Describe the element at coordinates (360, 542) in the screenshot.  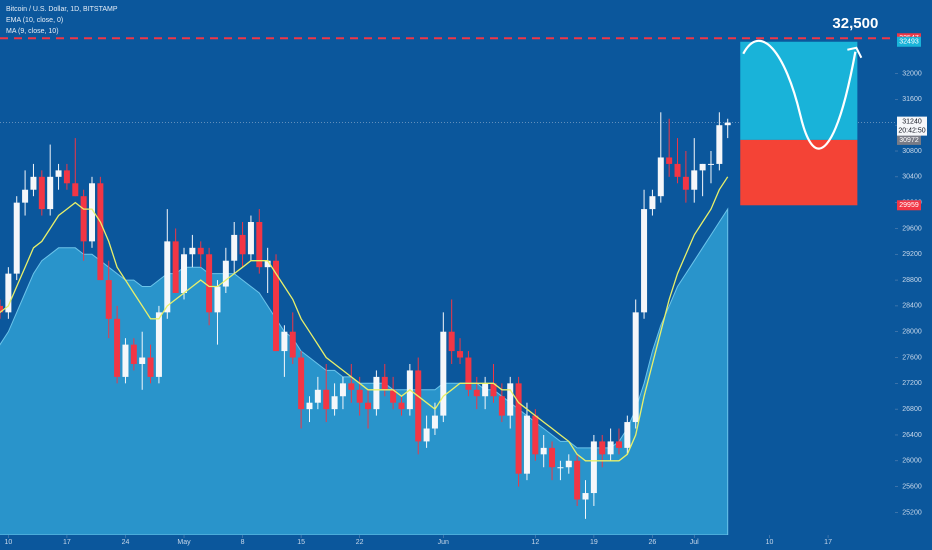
I see `x-tick-label: 22` at that location.